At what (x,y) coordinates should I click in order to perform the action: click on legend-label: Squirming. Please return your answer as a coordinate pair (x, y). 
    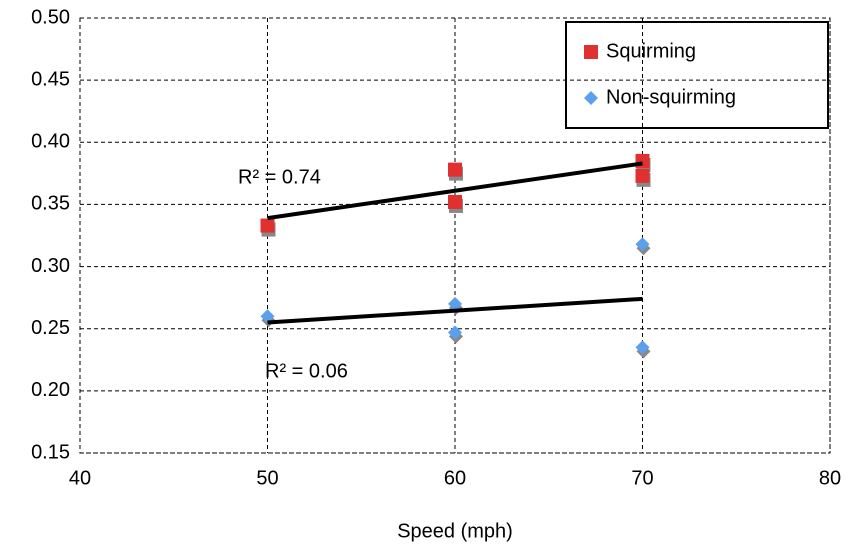
    Looking at the image, I should click on (651, 51).